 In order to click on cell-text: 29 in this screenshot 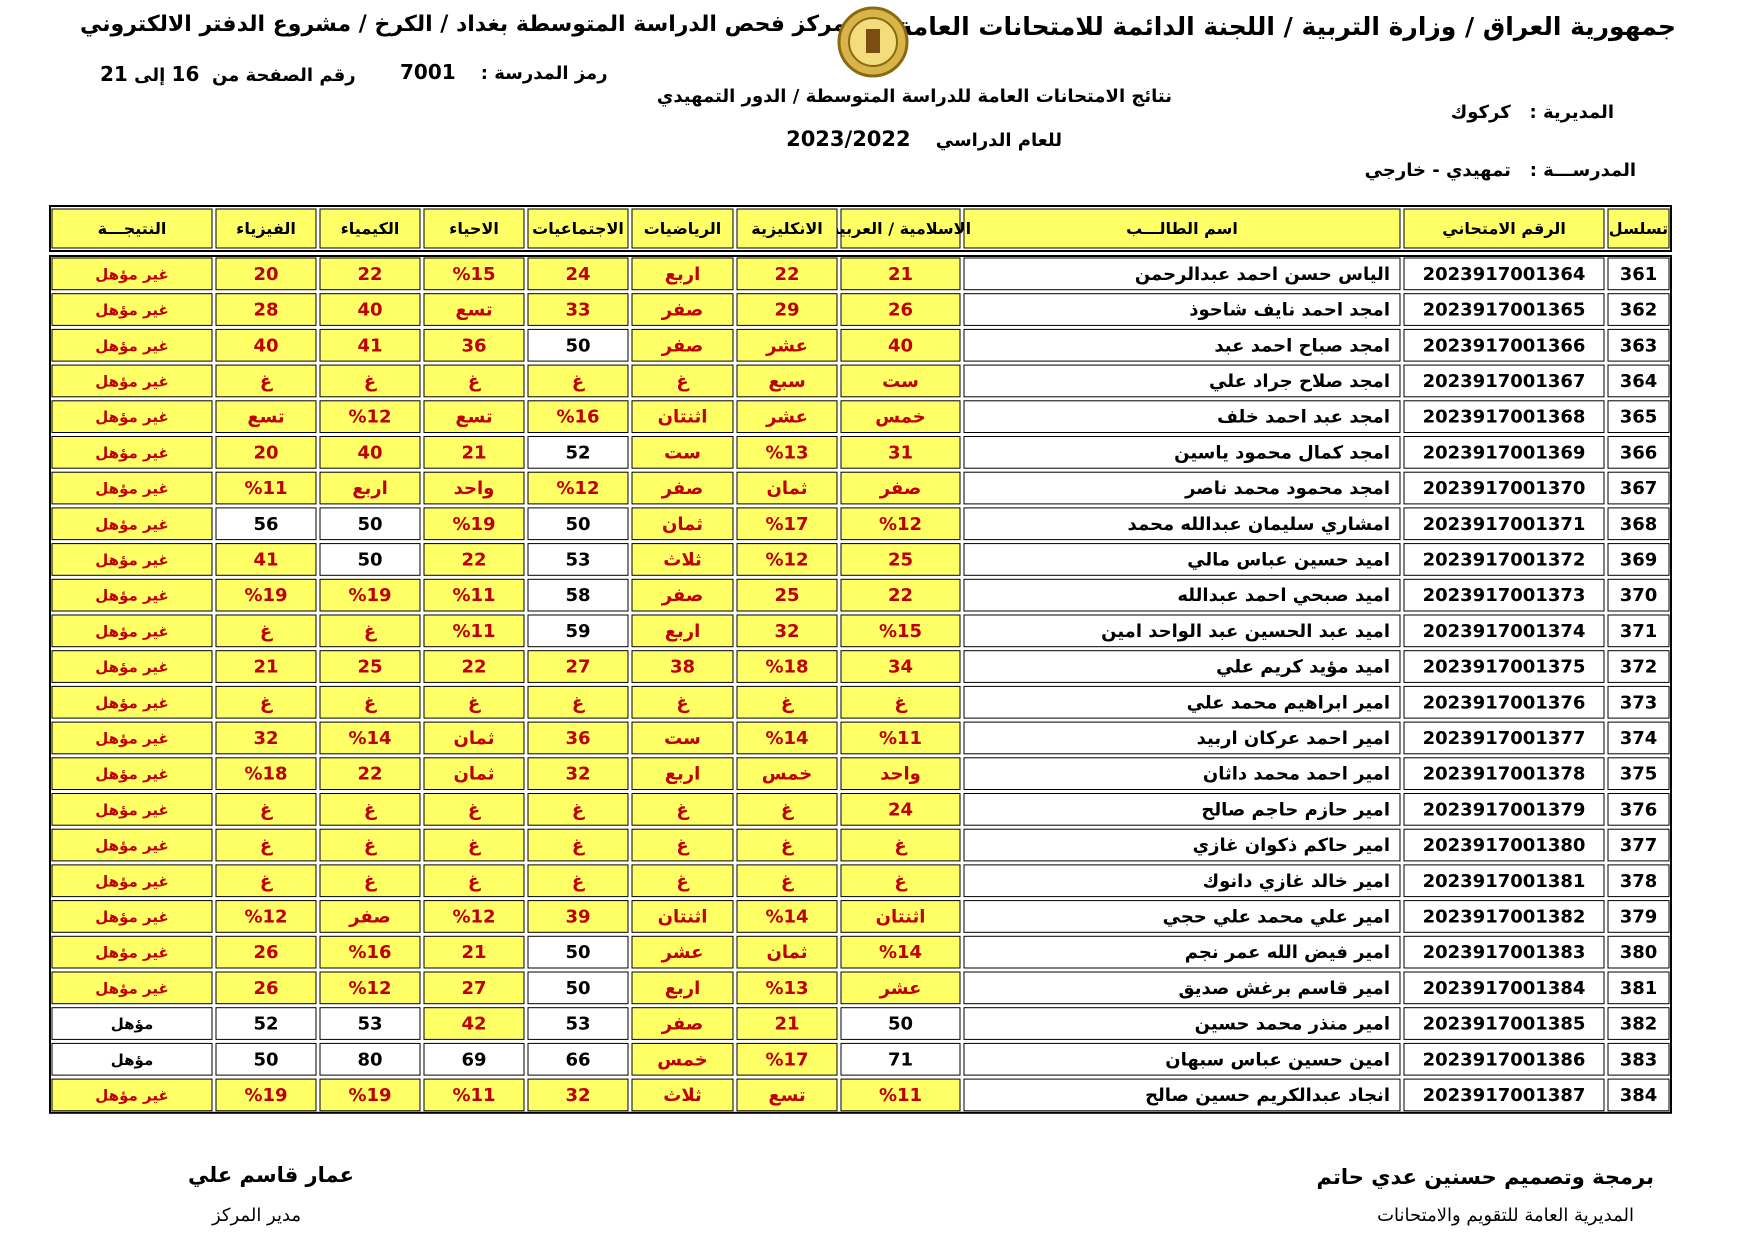, I will do `click(786, 310)`.